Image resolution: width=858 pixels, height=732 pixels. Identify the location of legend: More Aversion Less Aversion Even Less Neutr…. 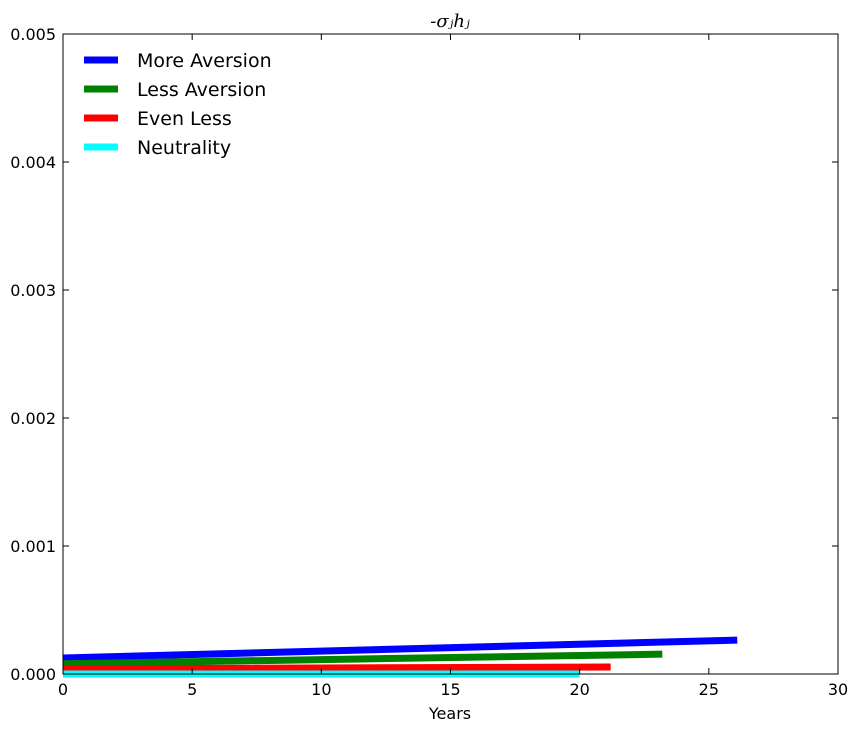
(178, 104).